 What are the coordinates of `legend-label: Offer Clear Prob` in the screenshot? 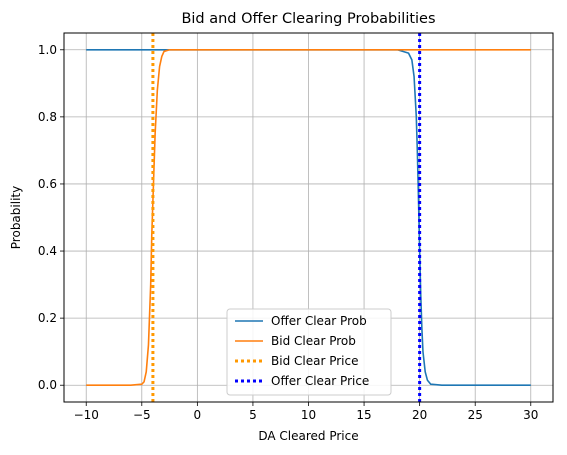 It's located at (319, 321).